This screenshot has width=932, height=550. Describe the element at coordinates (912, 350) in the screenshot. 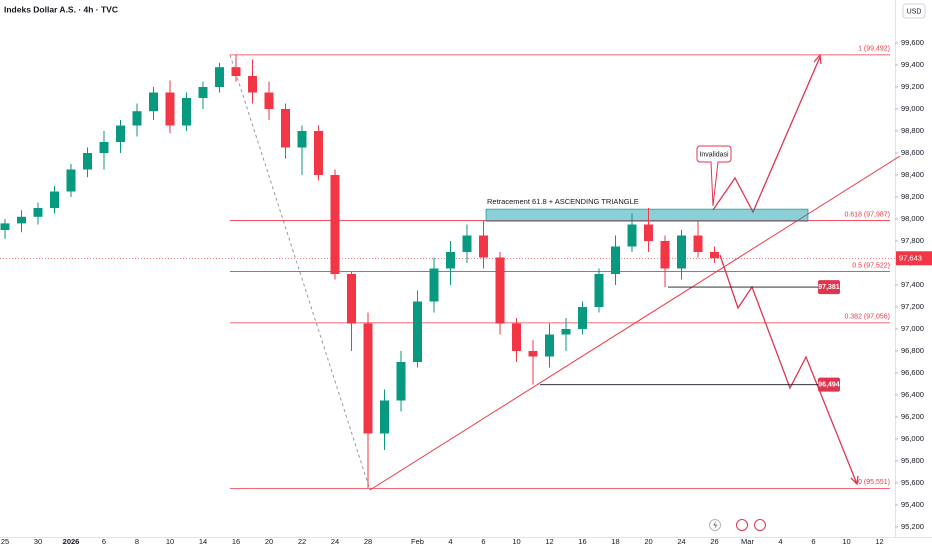

I see `y-tick-label: 96,800` at that location.